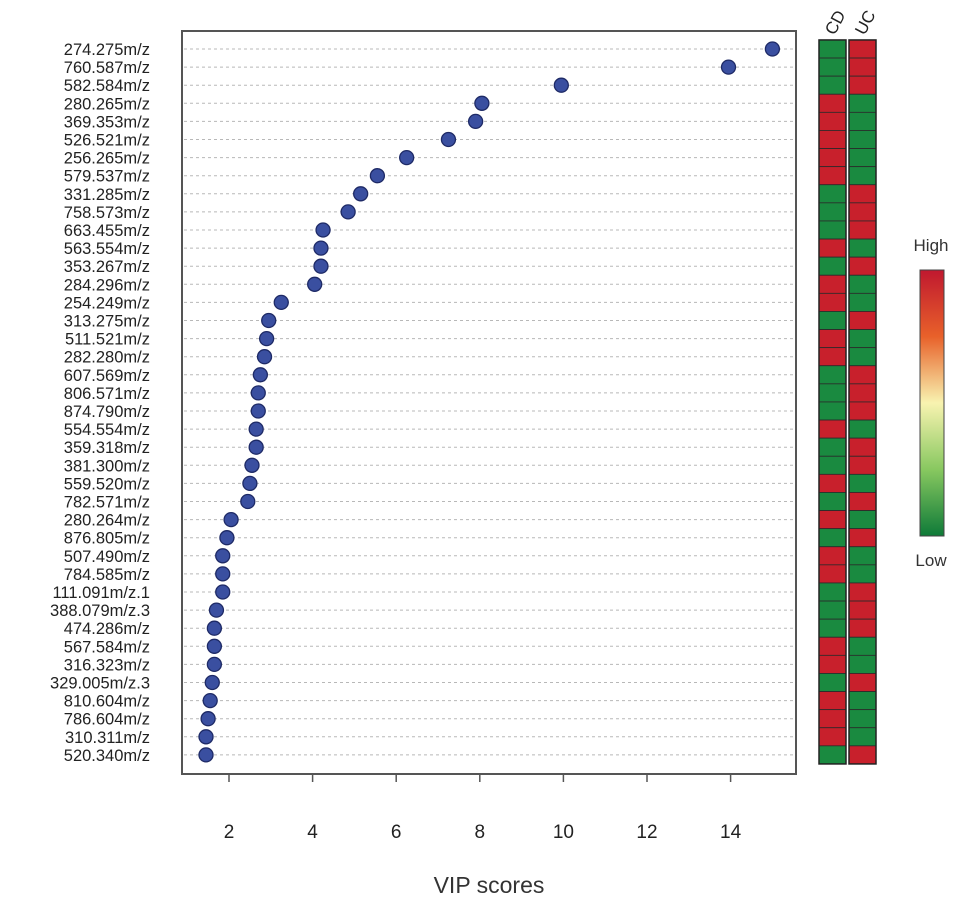  Describe the element at coordinates (312, 832) in the screenshot. I see `x-tick-label: 4` at that location.